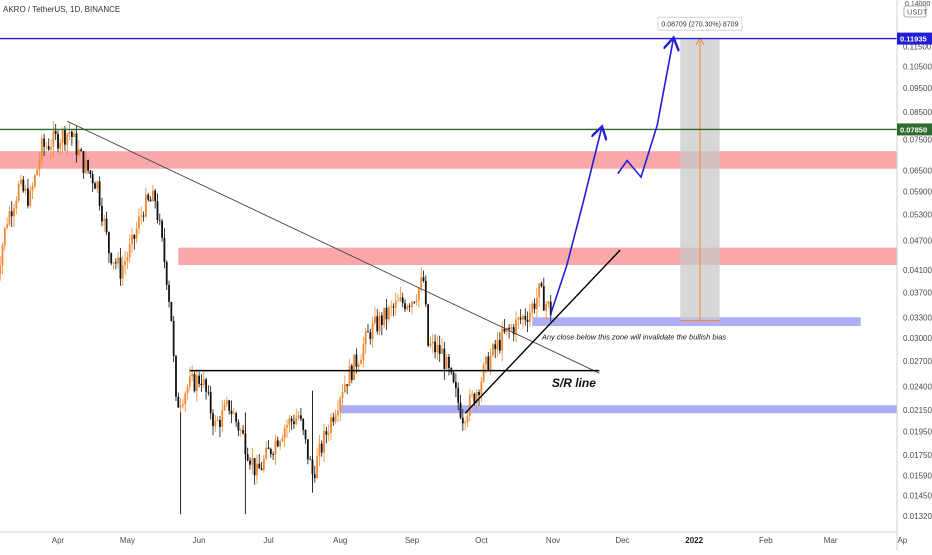 This screenshot has height=555, width=932. What do you see at coordinates (645, 109) in the screenshot?
I see `projection-arrow-target` at bounding box center [645, 109].